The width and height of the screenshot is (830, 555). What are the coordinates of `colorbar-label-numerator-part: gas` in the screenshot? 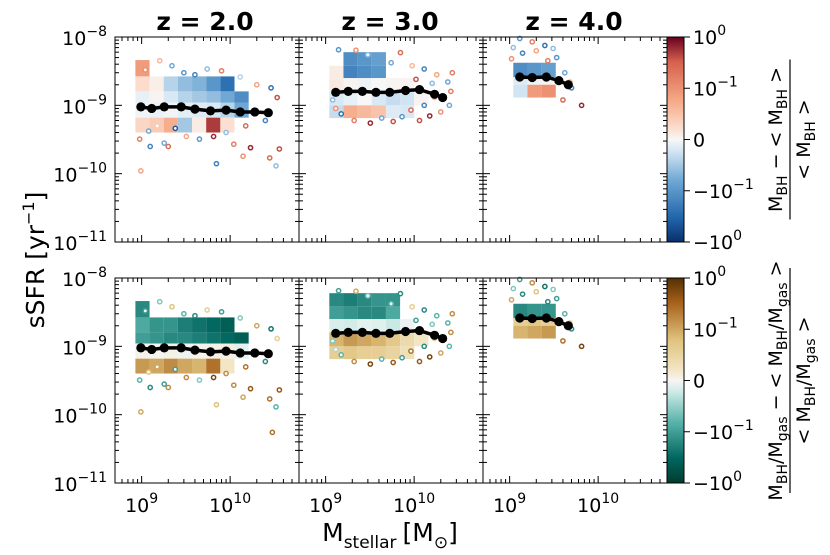 It's located at (783, 294).